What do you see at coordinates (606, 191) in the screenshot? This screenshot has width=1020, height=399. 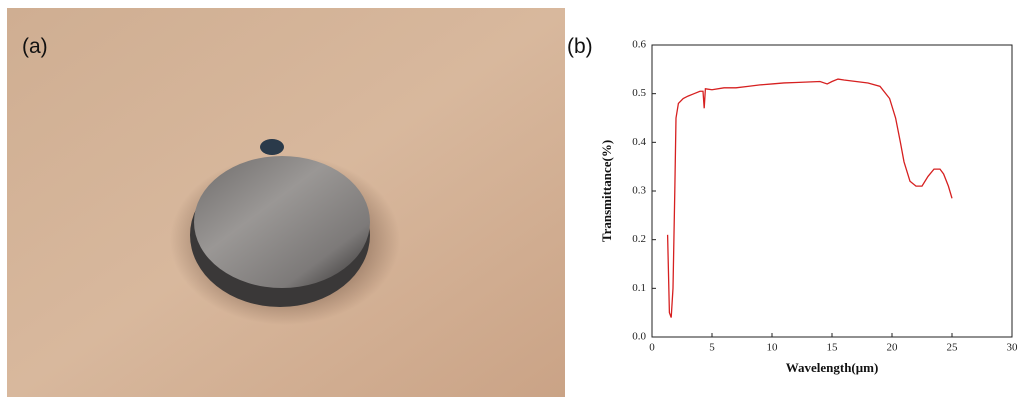 I see `y-axis-label: Transmittance(%)` at bounding box center [606, 191].